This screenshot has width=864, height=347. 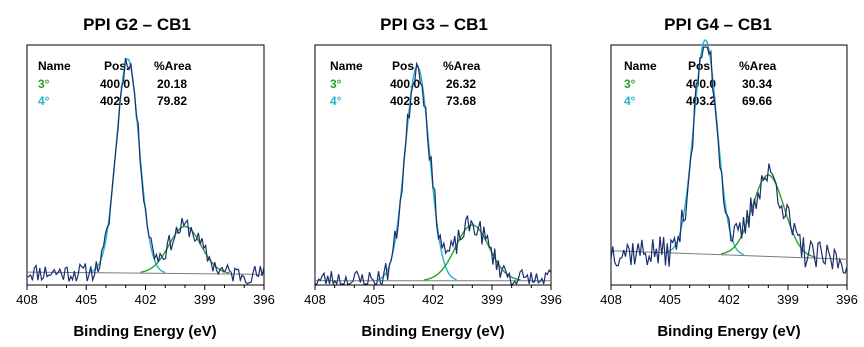 What do you see at coordinates (701, 101) in the screenshot?
I see `table-row-pos: 403.2` at bounding box center [701, 101].